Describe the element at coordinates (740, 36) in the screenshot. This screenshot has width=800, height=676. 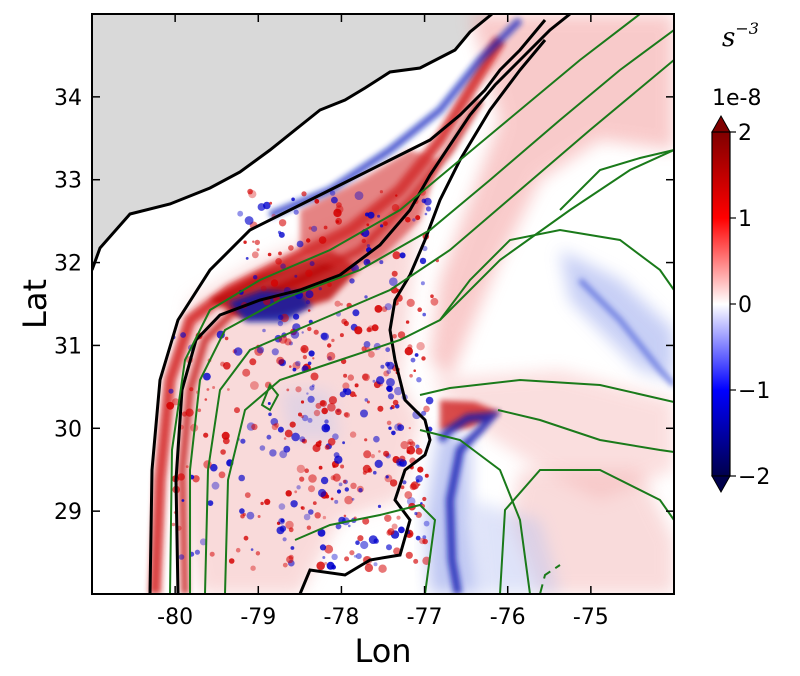
I see `colorbar-unit: s−3` at that location.